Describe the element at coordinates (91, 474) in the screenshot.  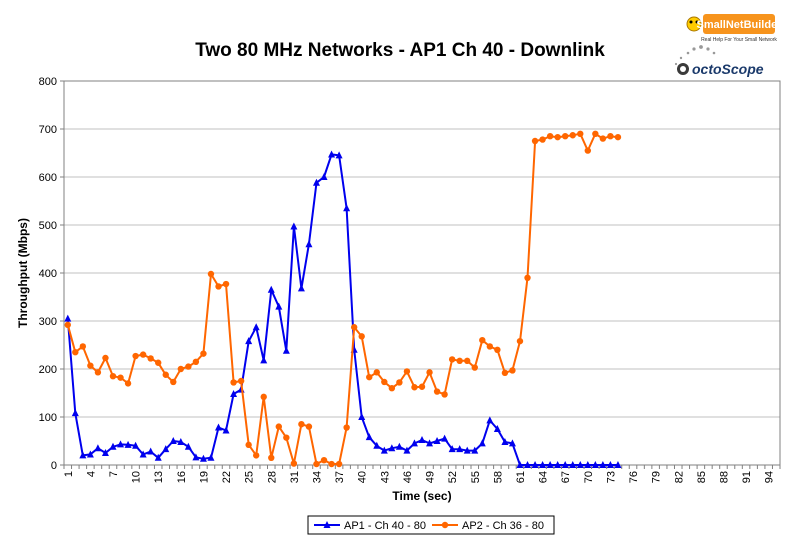
I see `x-tick-label: 4` at that location.